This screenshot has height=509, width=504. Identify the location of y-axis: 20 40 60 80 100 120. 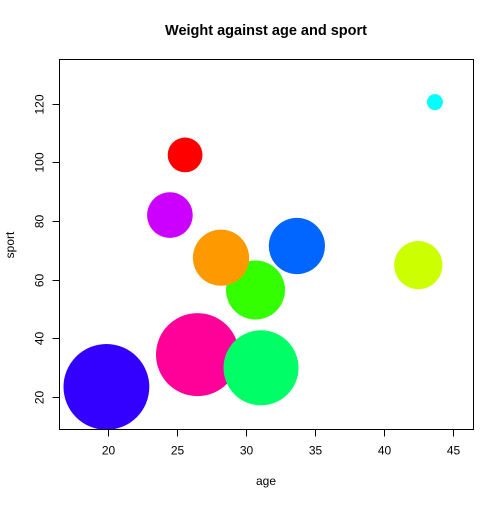
(46, 249).